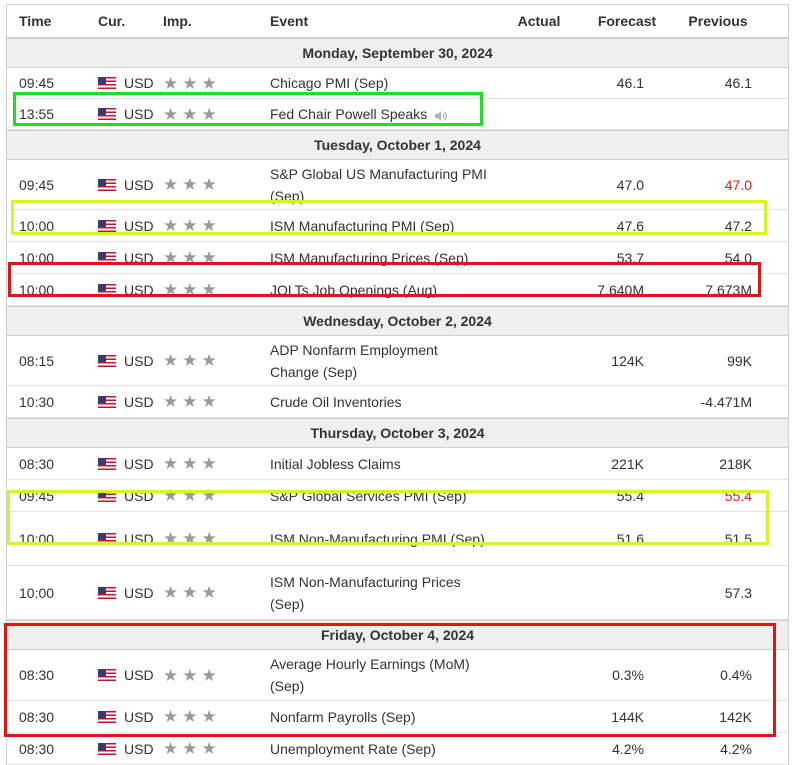 Image resolution: width=795 pixels, height=765 pixels. I want to click on event-time: 08:30, so click(37, 748).